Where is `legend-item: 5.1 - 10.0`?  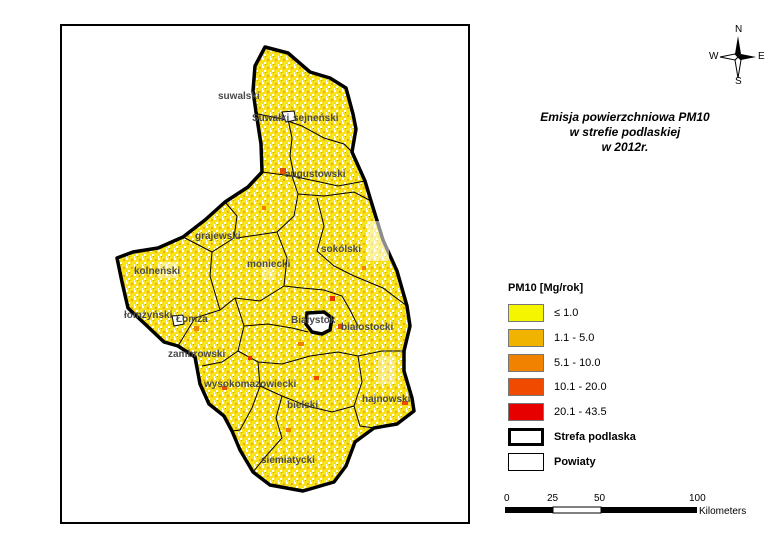 legend-item: 5.1 - 10.0 is located at coordinates (618, 364).